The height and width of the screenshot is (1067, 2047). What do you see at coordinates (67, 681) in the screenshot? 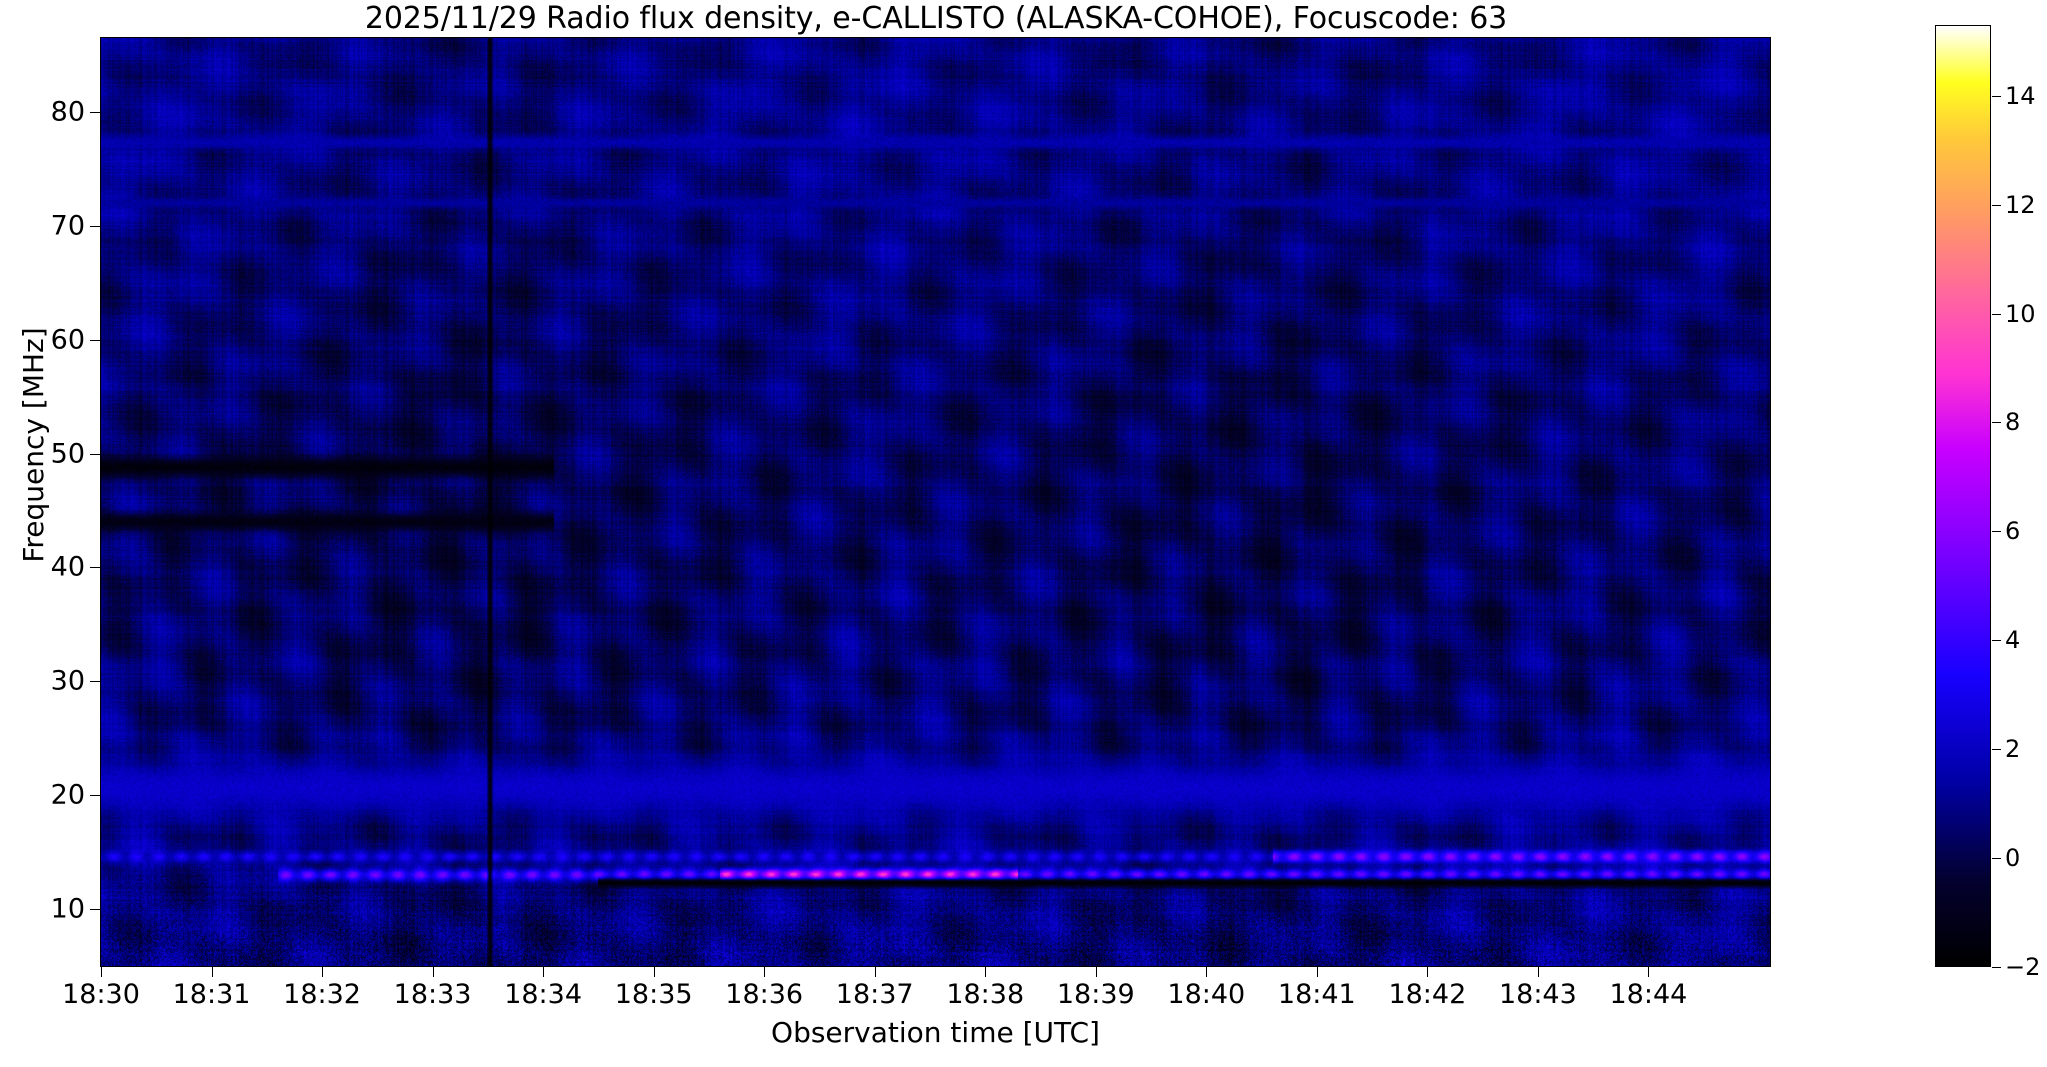
I see `y-axis-tick-label: 30` at bounding box center [67, 681].